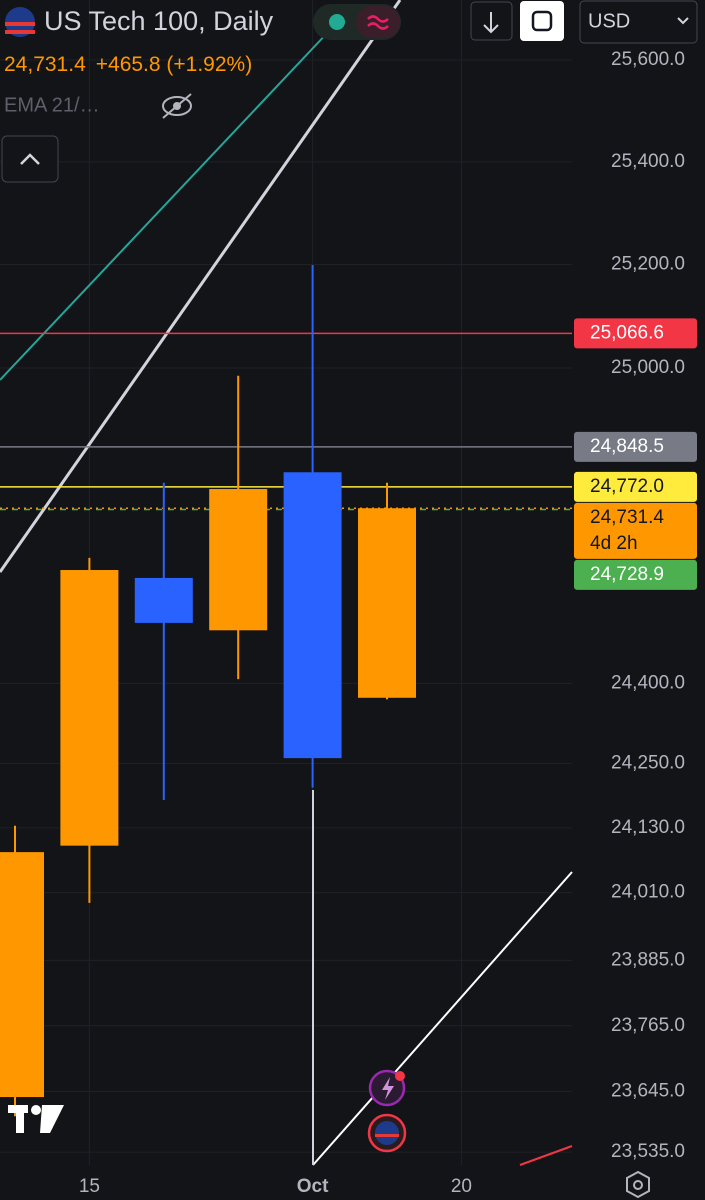 The width and height of the screenshot is (705, 1200). Describe the element at coordinates (400, 1076) in the screenshot. I see `badge` at that location.